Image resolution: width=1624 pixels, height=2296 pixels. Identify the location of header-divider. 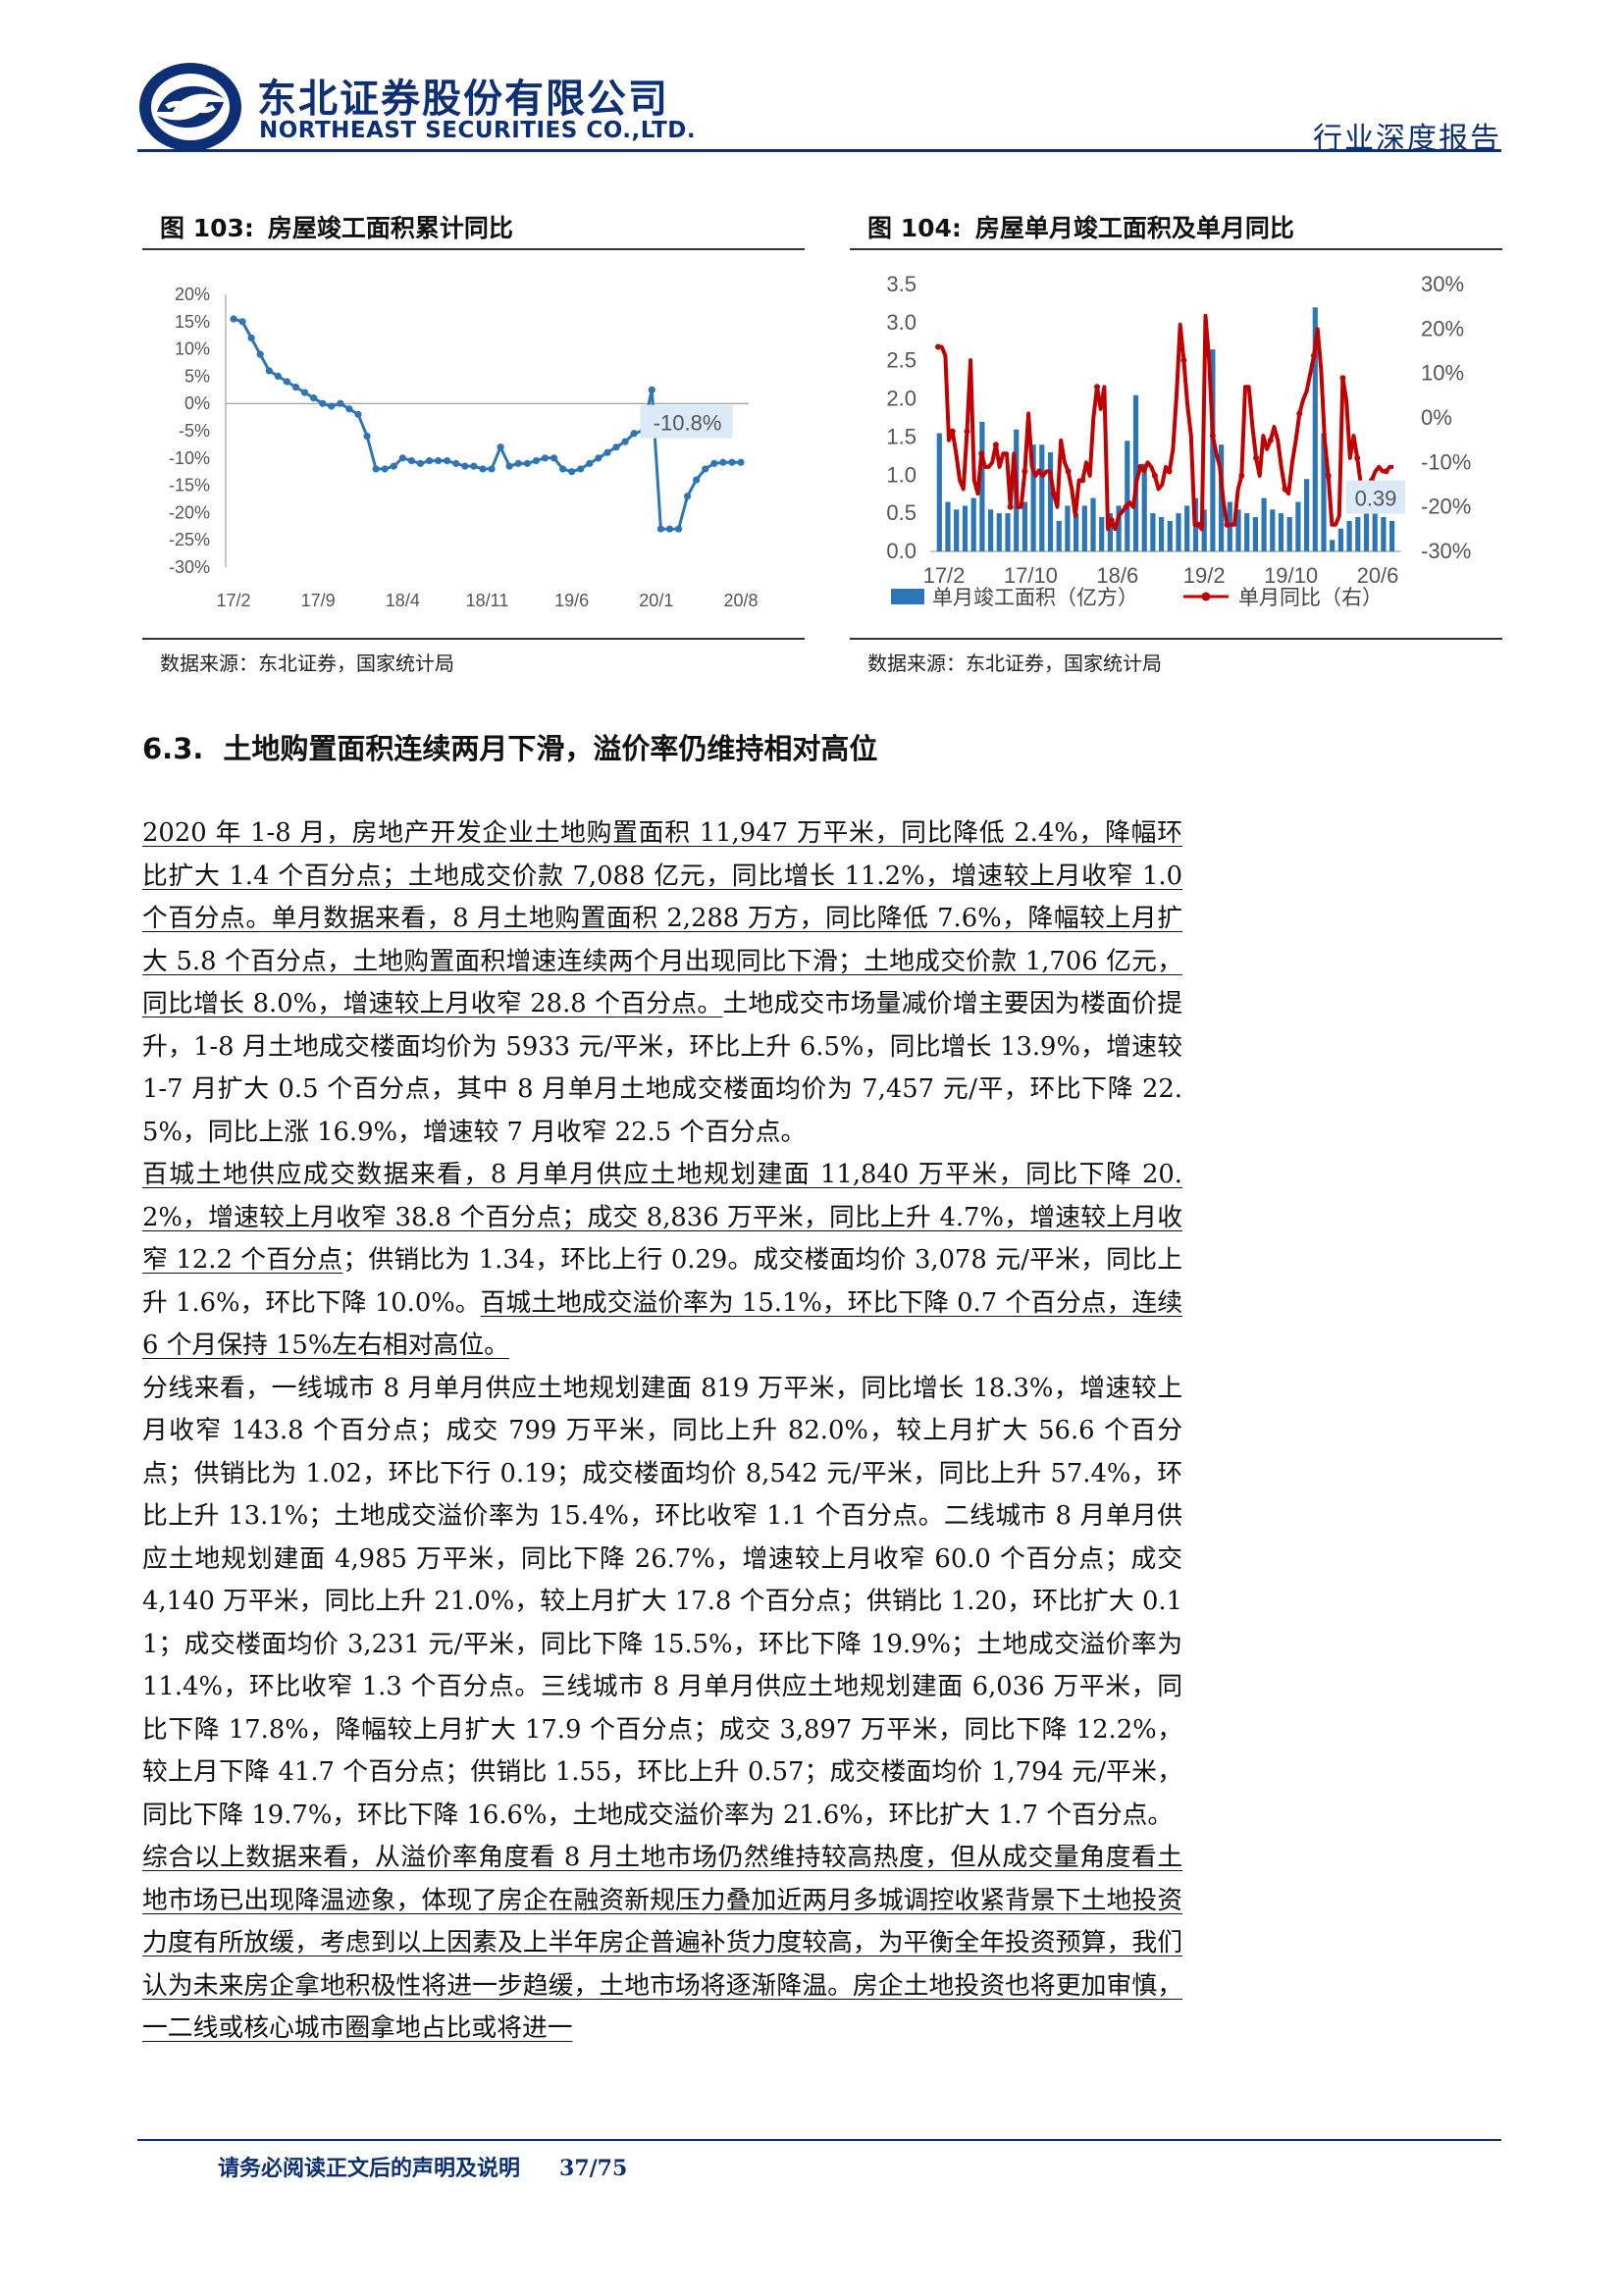
(819, 150).